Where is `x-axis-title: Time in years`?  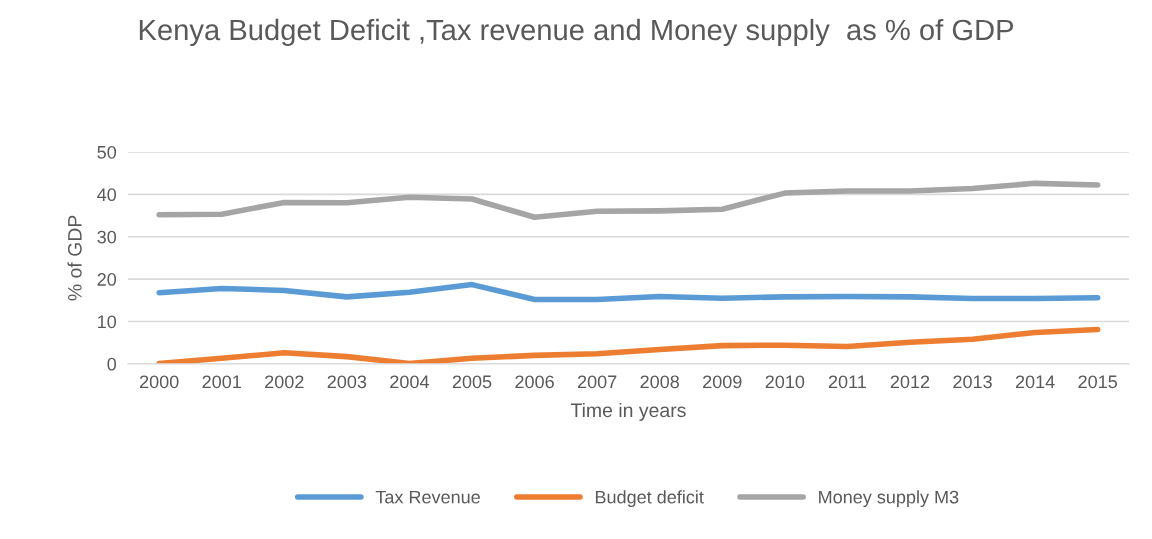
x-axis-title: Time in years is located at coordinates (628, 411).